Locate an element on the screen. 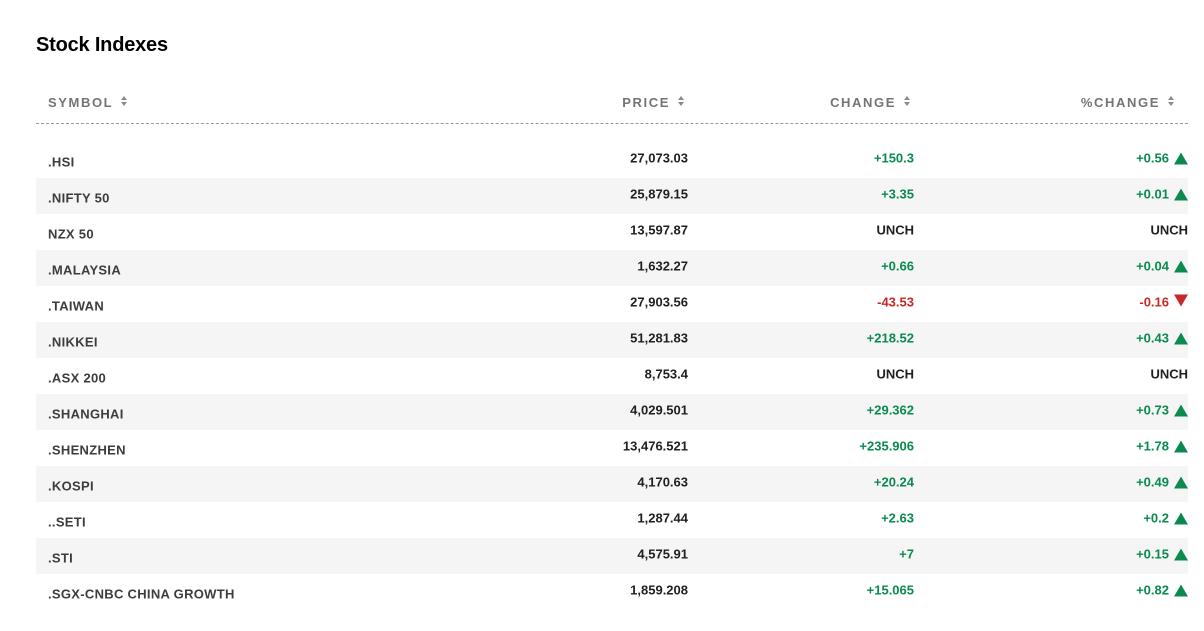  table-row: .NIFTY 50 25,879.15 +3.35 +0.01 is located at coordinates (612, 196).